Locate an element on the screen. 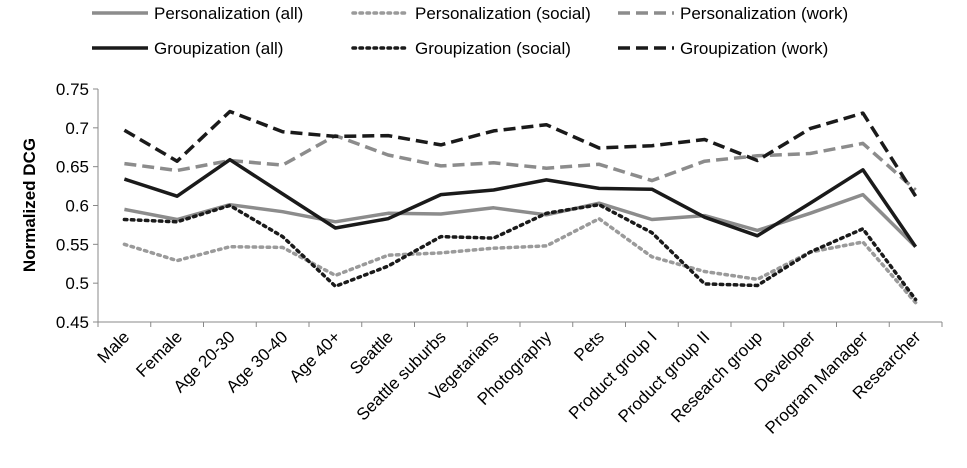 The width and height of the screenshot is (967, 468). y-tick-label: 0.65 is located at coordinates (72, 167).